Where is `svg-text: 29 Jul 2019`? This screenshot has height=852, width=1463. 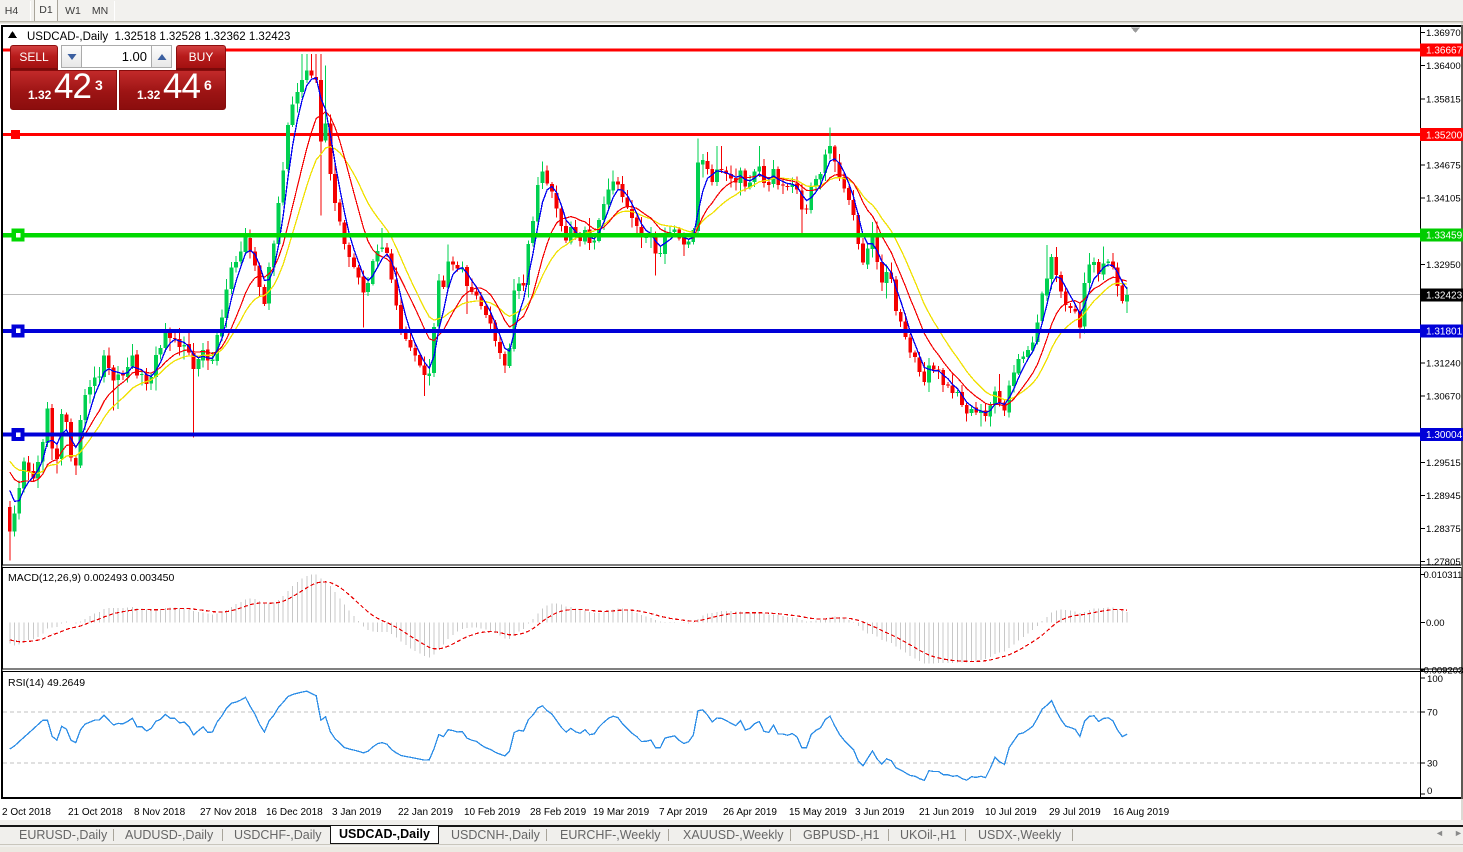
svg-text: 29 Jul 2019 is located at coordinates (1075, 812).